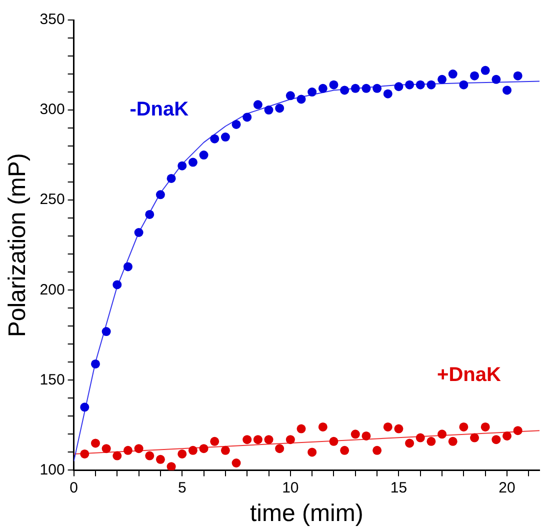 The width and height of the screenshot is (544, 529). Describe the element at coordinates (52, 289) in the screenshot. I see `y-tick-label: 200` at that location.